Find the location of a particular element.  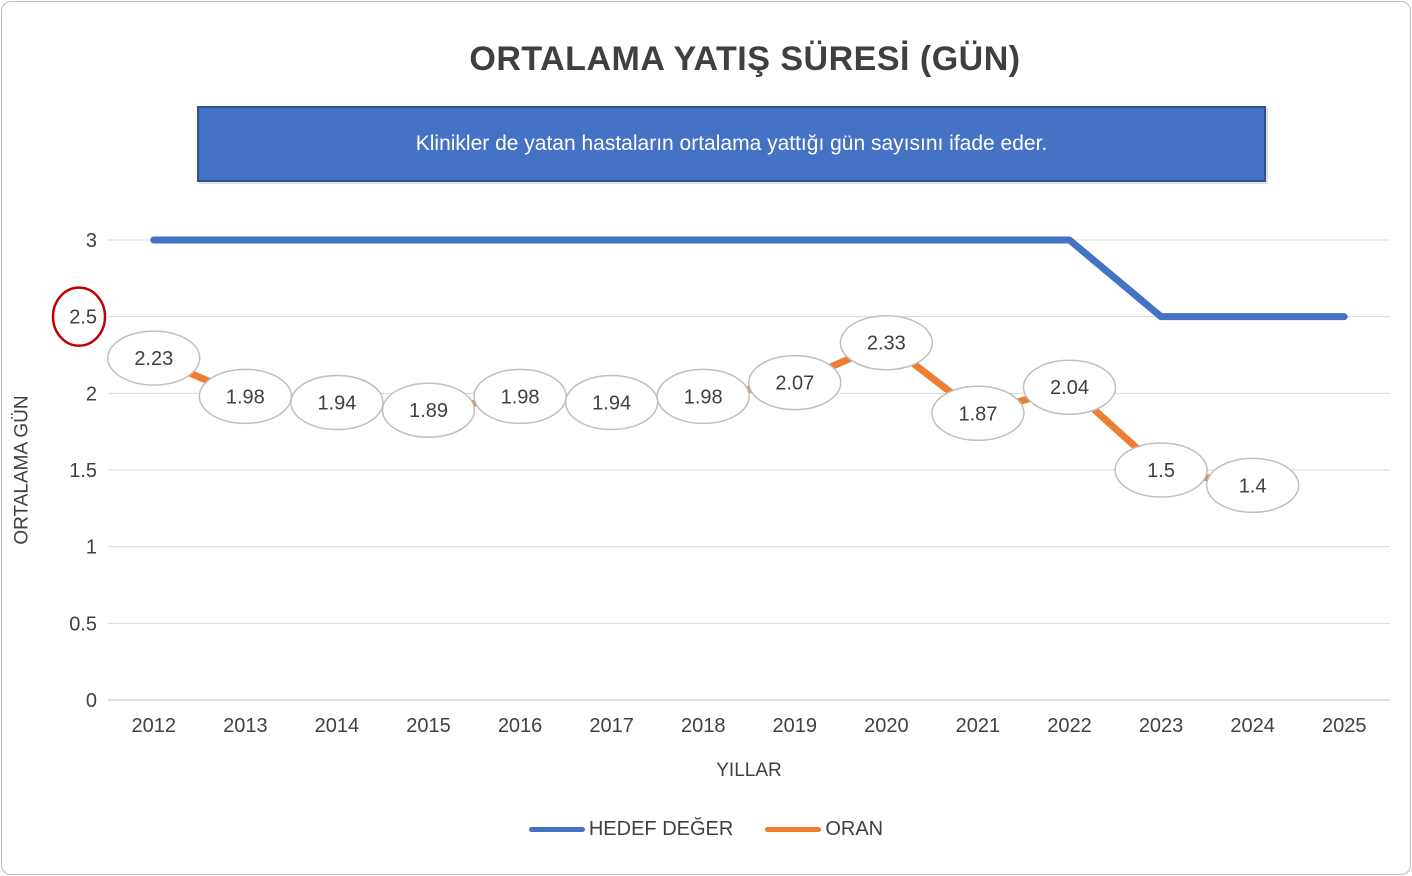

data-label-text: 1.4 is located at coordinates (1253, 486).